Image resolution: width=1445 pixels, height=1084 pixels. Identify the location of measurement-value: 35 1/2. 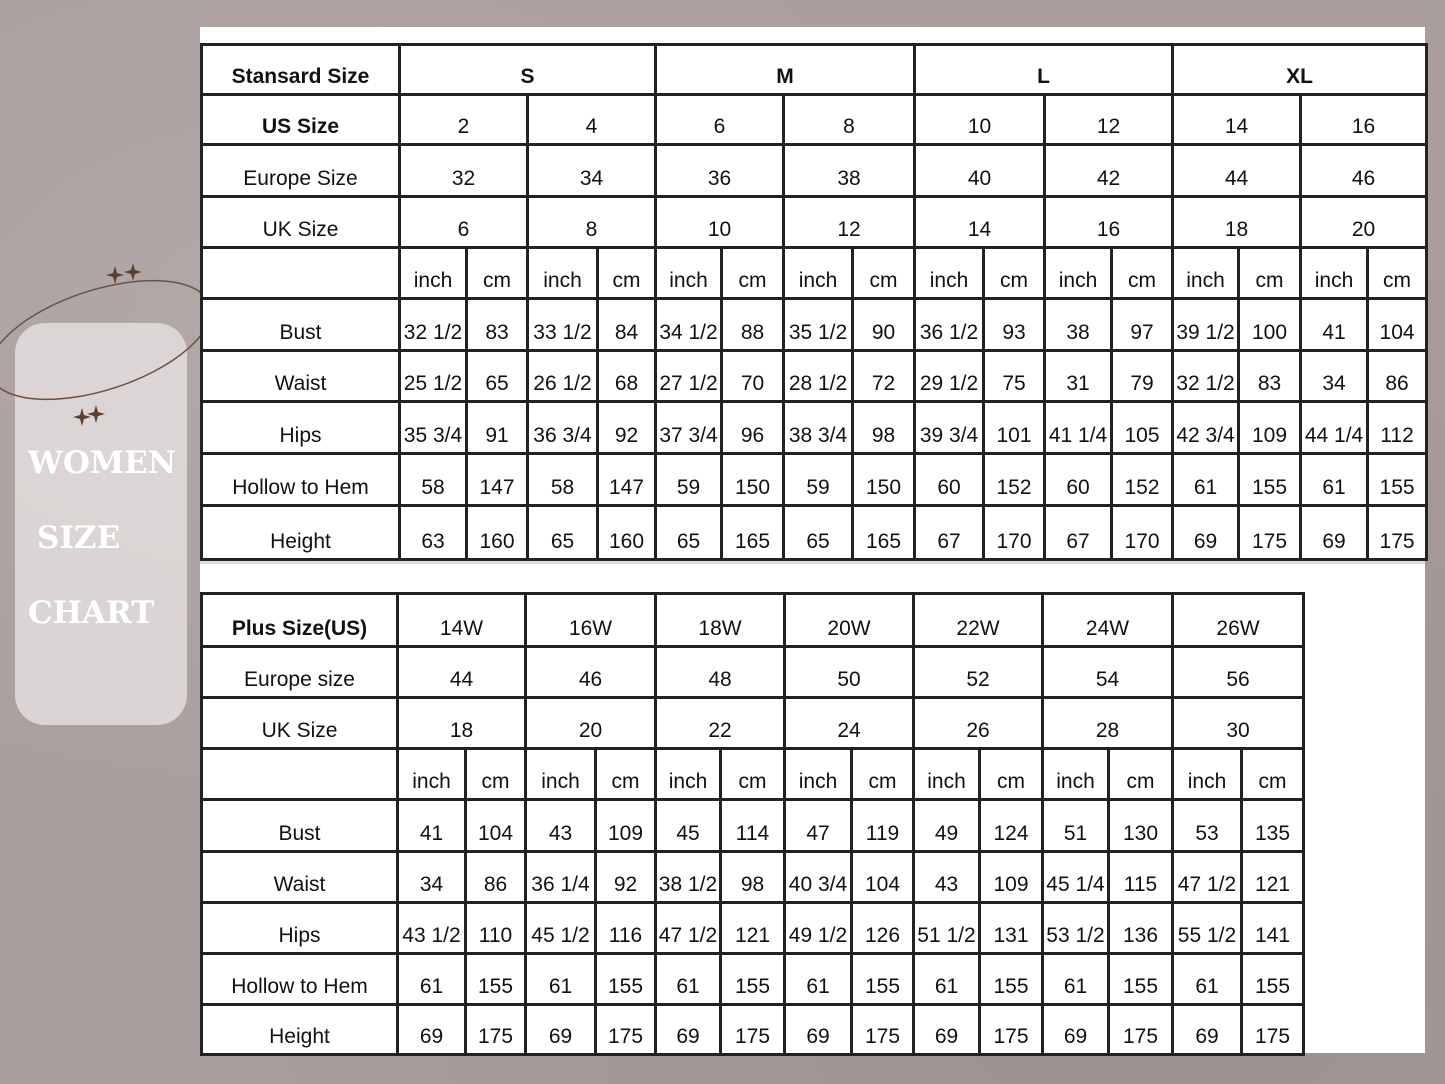
(818, 324).